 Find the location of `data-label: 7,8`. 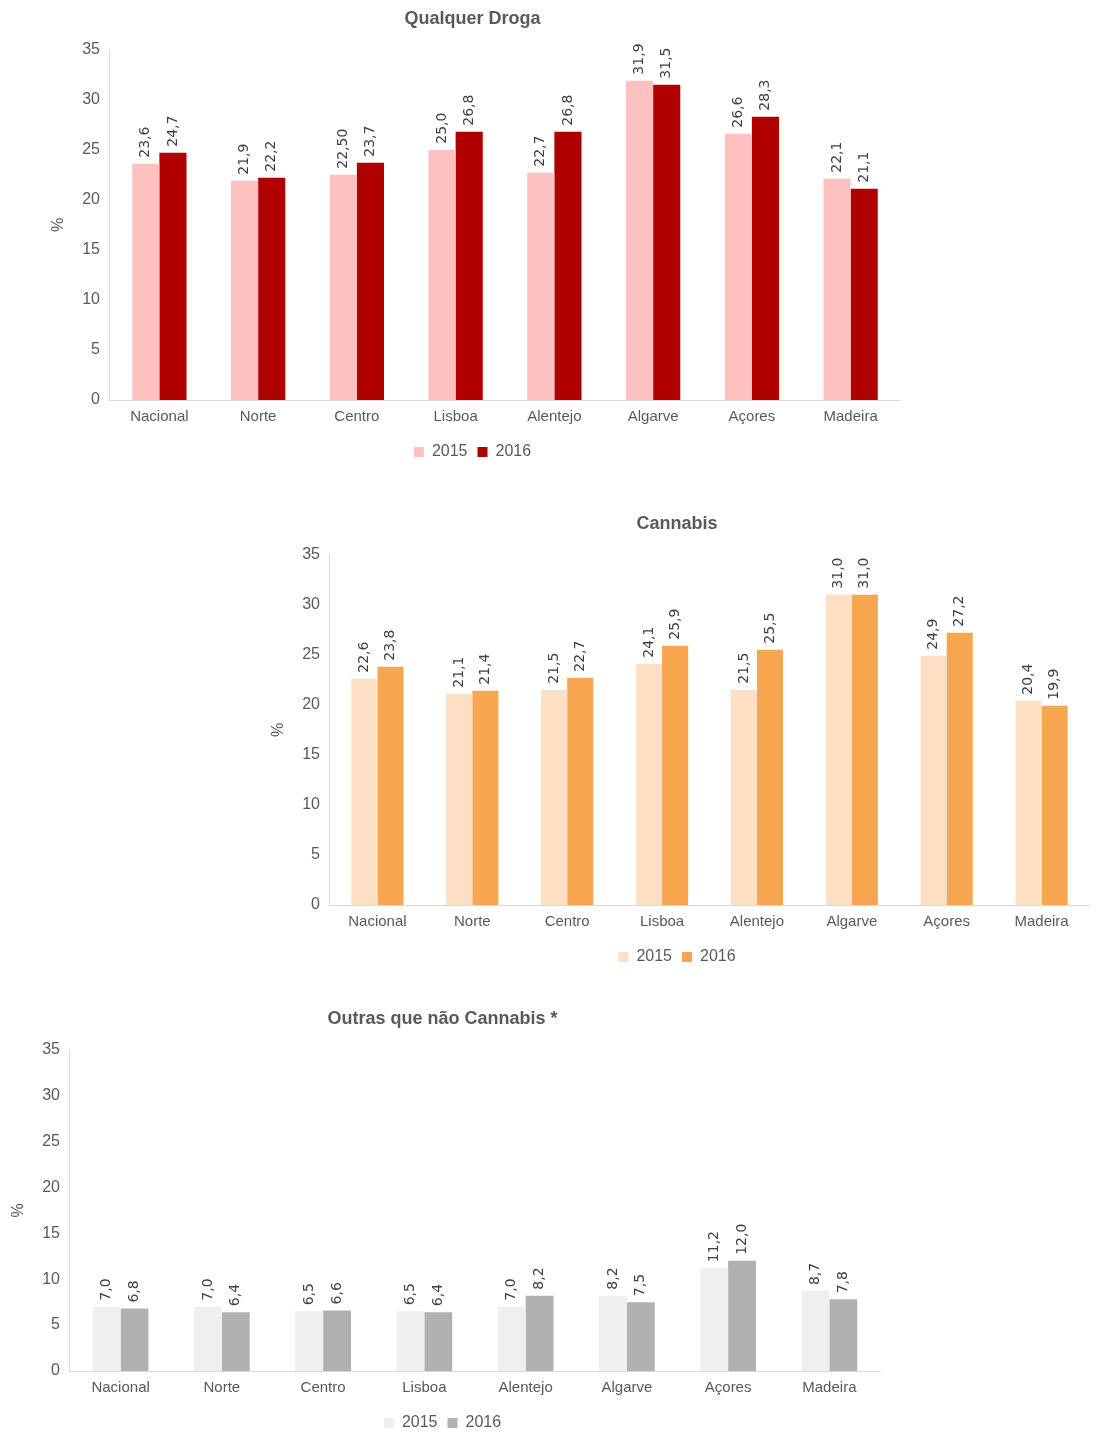

data-label: 7,8 is located at coordinates (841, 1282).